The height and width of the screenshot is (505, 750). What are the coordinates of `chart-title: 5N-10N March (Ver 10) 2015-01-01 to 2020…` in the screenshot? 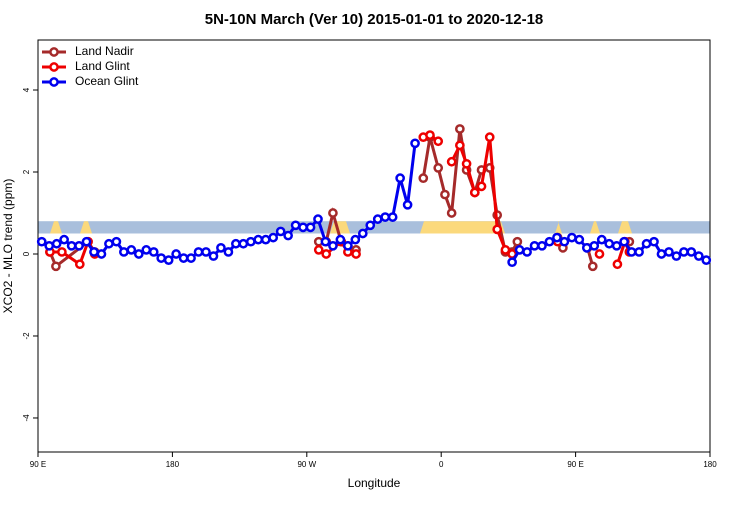 It's located at (374, 19).